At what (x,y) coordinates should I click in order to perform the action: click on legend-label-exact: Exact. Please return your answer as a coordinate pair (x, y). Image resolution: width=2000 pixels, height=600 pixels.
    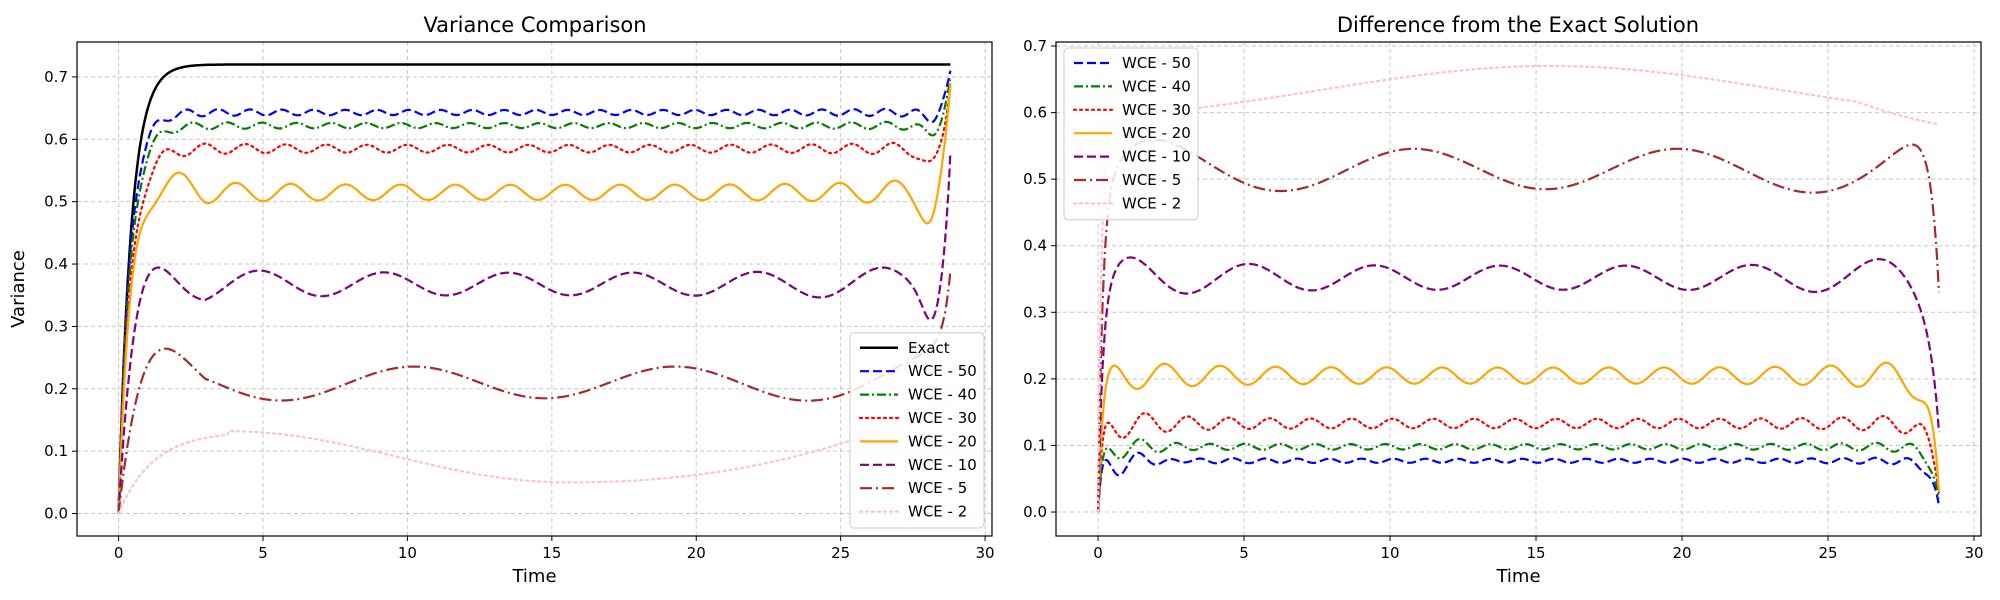
    Looking at the image, I should click on (929, 348).